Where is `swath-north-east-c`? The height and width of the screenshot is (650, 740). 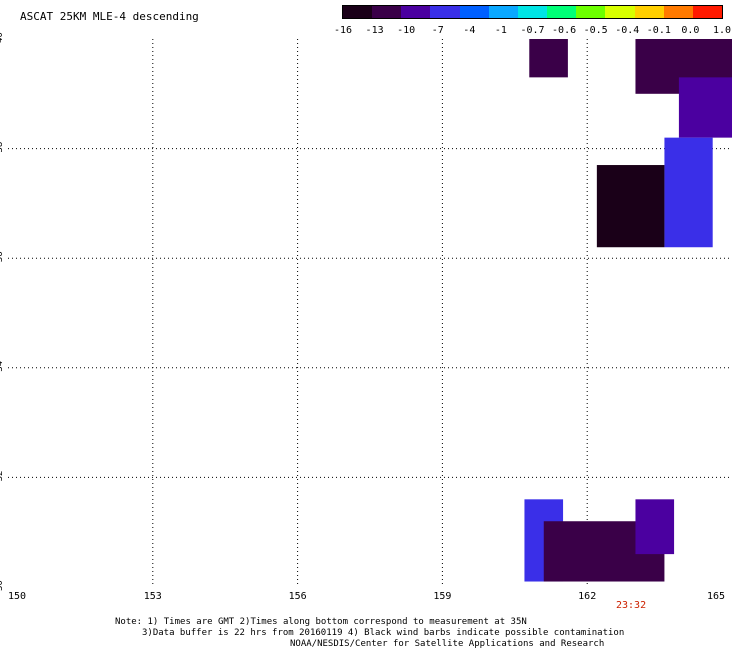
swath-north-east-c is located at coordinates (688, 192).